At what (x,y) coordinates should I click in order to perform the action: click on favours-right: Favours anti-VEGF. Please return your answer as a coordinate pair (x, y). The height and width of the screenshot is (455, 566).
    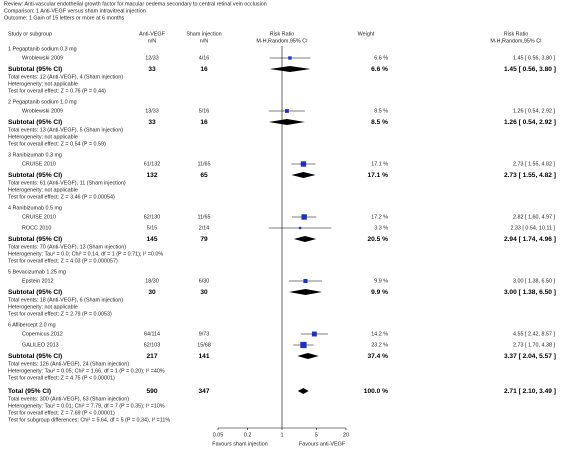
    Looking at the image, I should click on (322, 444).